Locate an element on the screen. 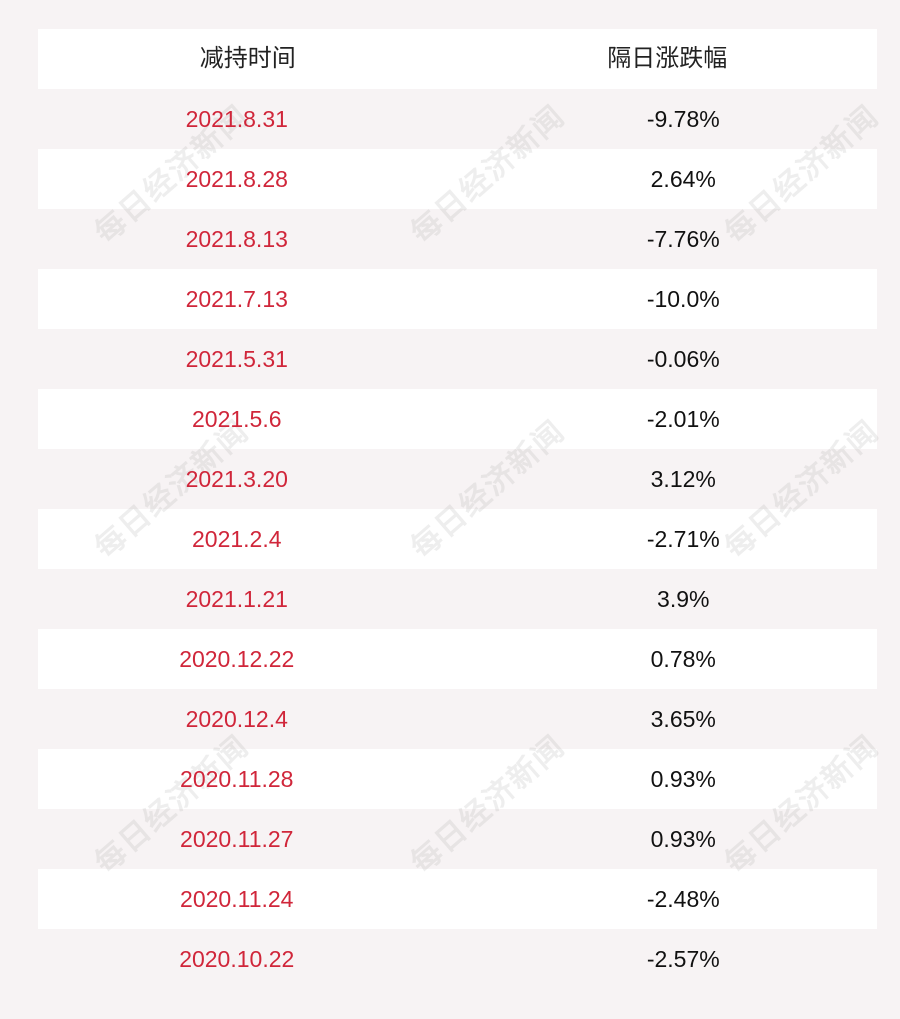 This screenshot has width=900, height=1019. table-row: 2021.8.28 2.64% is located at coordinates (457, 179).